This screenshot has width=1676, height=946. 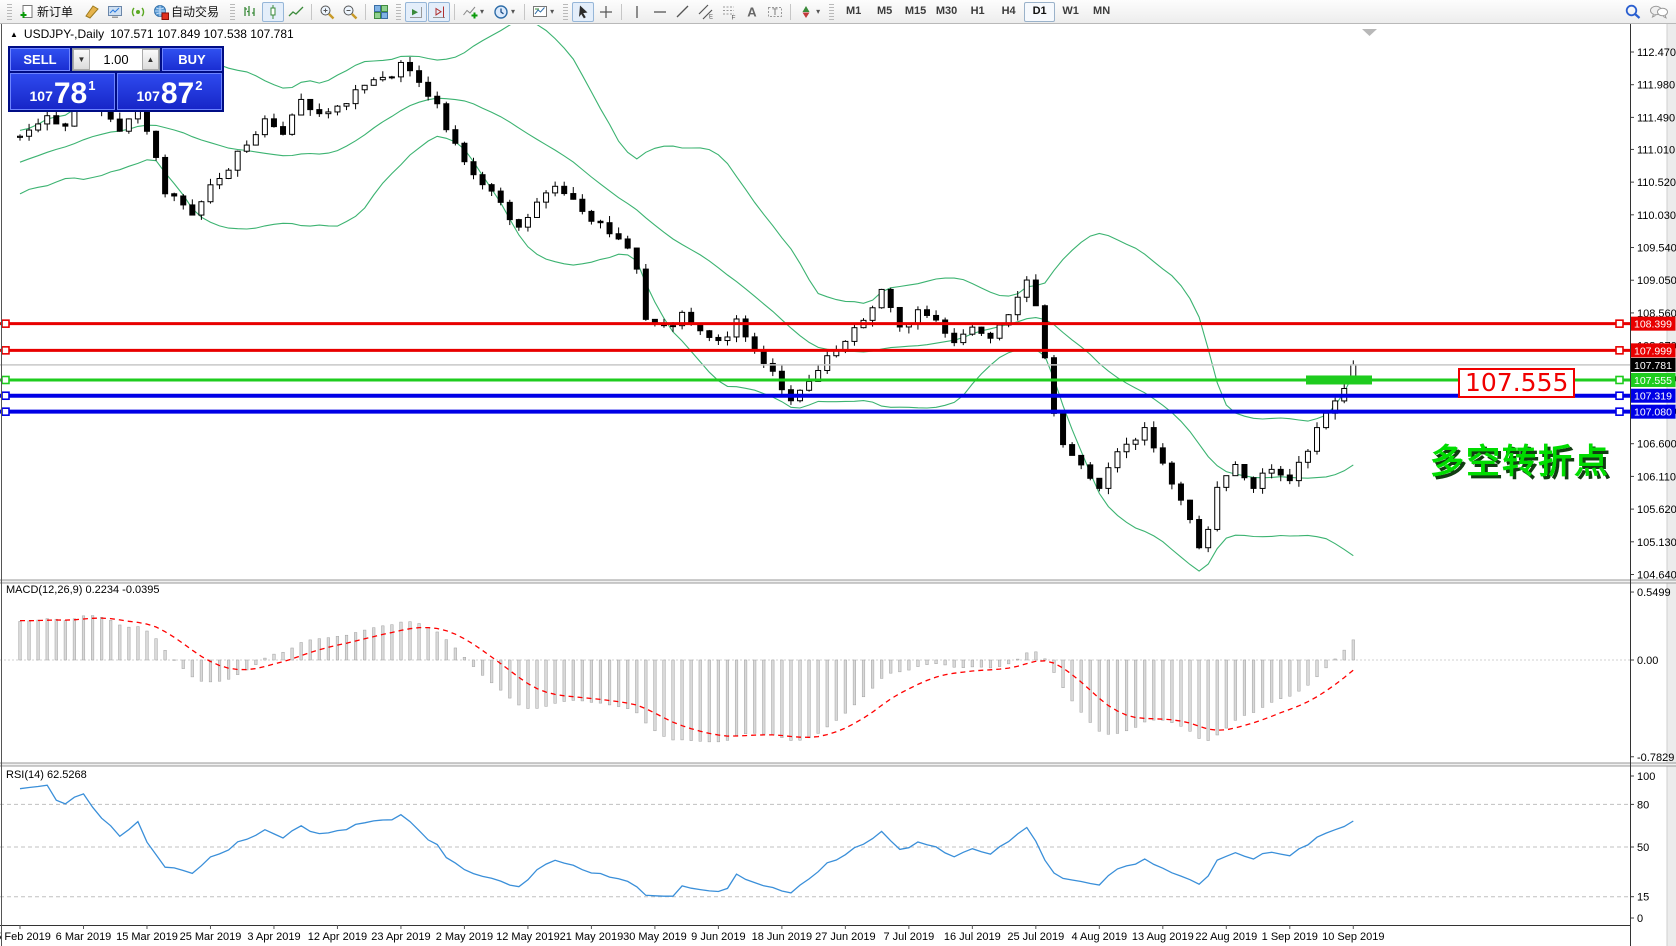 I want to click on timeframe-button-M1: M1, so click(x=853, y=10).